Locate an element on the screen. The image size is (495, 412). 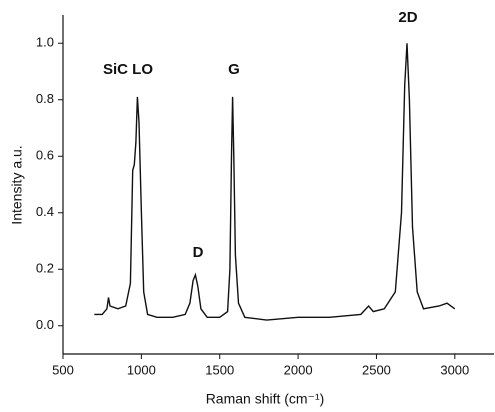
x-tick-label: 3000 is located at coordinates (454, 369).